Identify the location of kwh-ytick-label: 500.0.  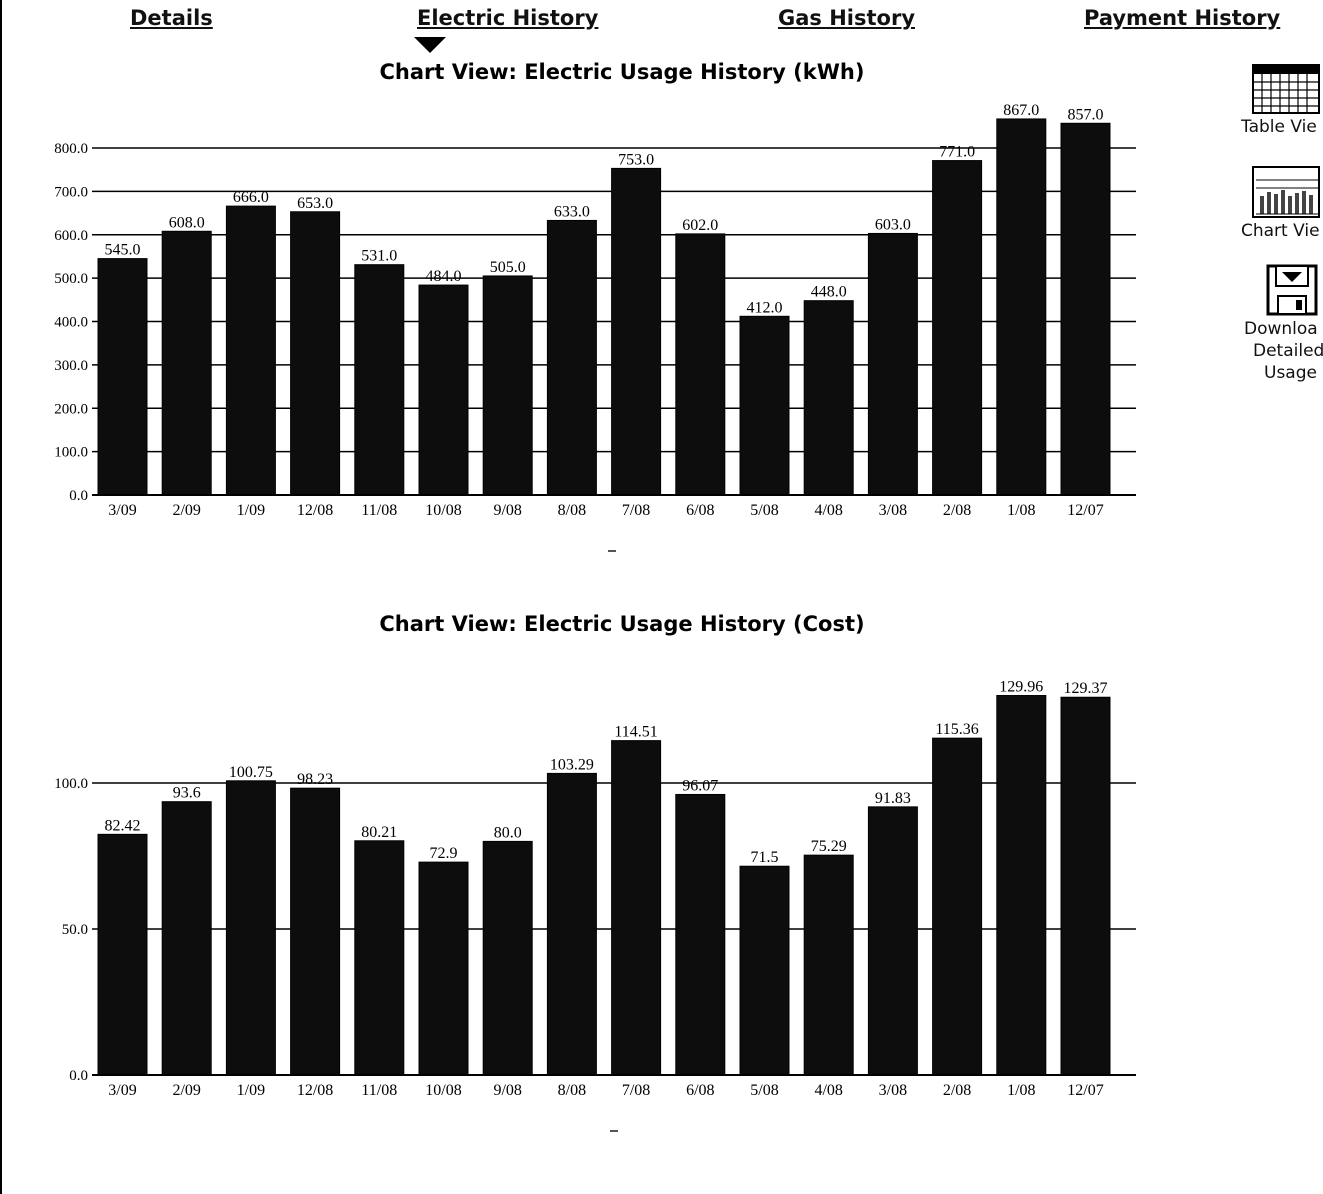
(71, 279).